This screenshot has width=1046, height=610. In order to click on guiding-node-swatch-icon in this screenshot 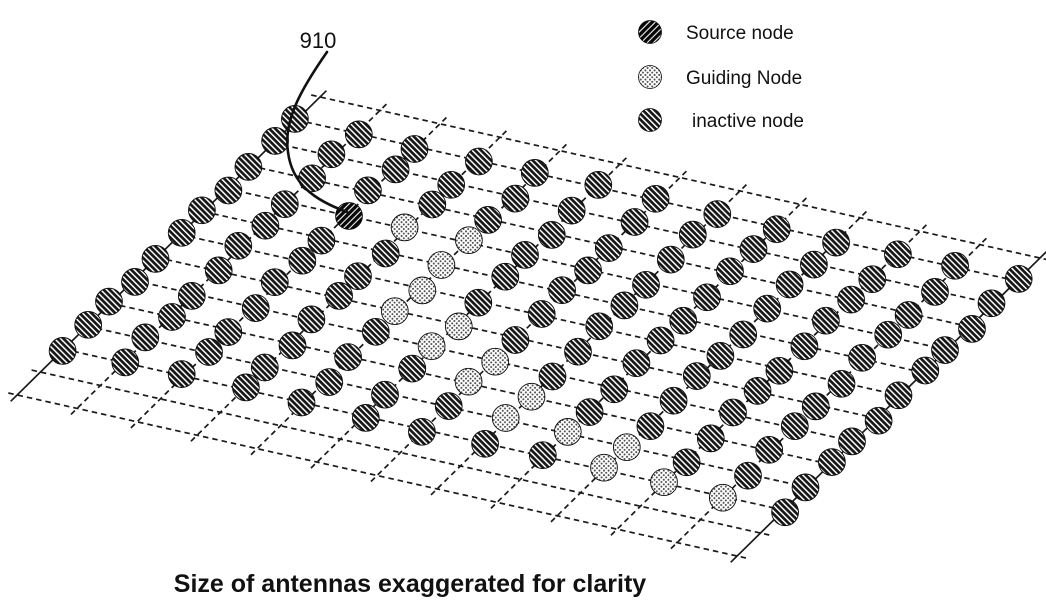, I will do `click(650, 77)`.